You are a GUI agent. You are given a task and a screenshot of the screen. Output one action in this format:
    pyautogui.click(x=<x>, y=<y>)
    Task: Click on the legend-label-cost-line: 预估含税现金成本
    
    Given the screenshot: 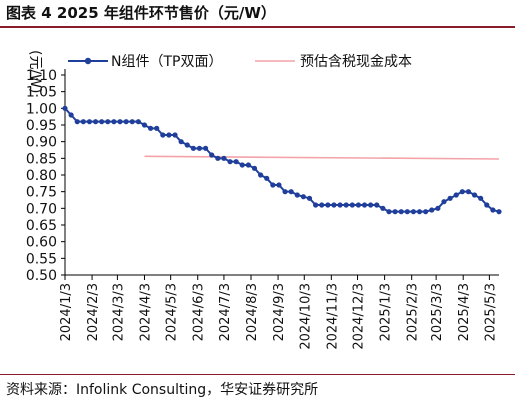 What is the action you would take?
    pyautogui.click(x=356, y=62)
    